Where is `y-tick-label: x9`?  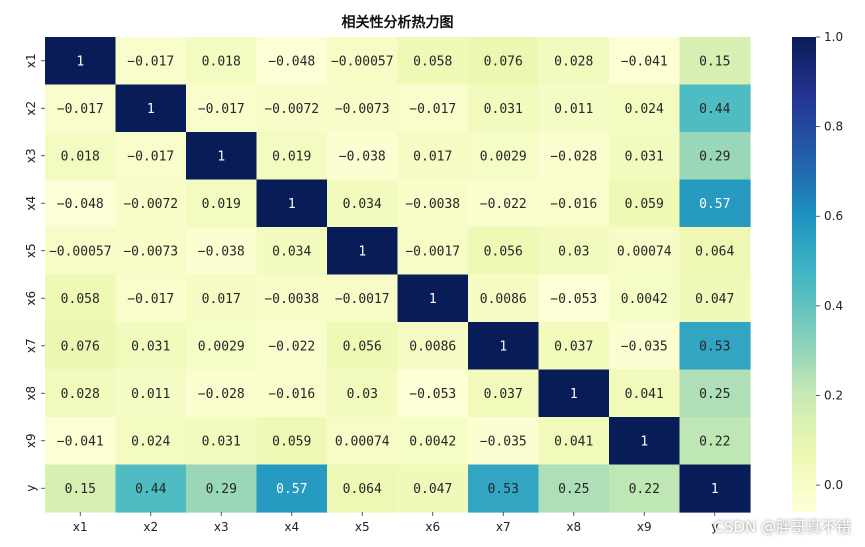 y-tick-label: x9 is located at coordinates (31, 440).